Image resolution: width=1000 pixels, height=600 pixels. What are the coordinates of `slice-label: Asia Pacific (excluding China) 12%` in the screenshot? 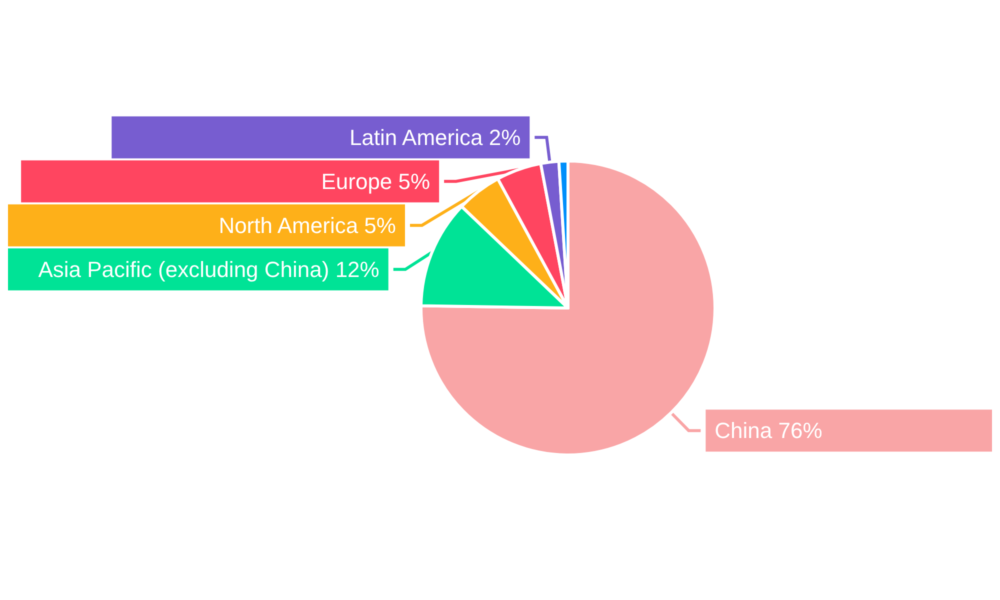 It's located at (209, 269).